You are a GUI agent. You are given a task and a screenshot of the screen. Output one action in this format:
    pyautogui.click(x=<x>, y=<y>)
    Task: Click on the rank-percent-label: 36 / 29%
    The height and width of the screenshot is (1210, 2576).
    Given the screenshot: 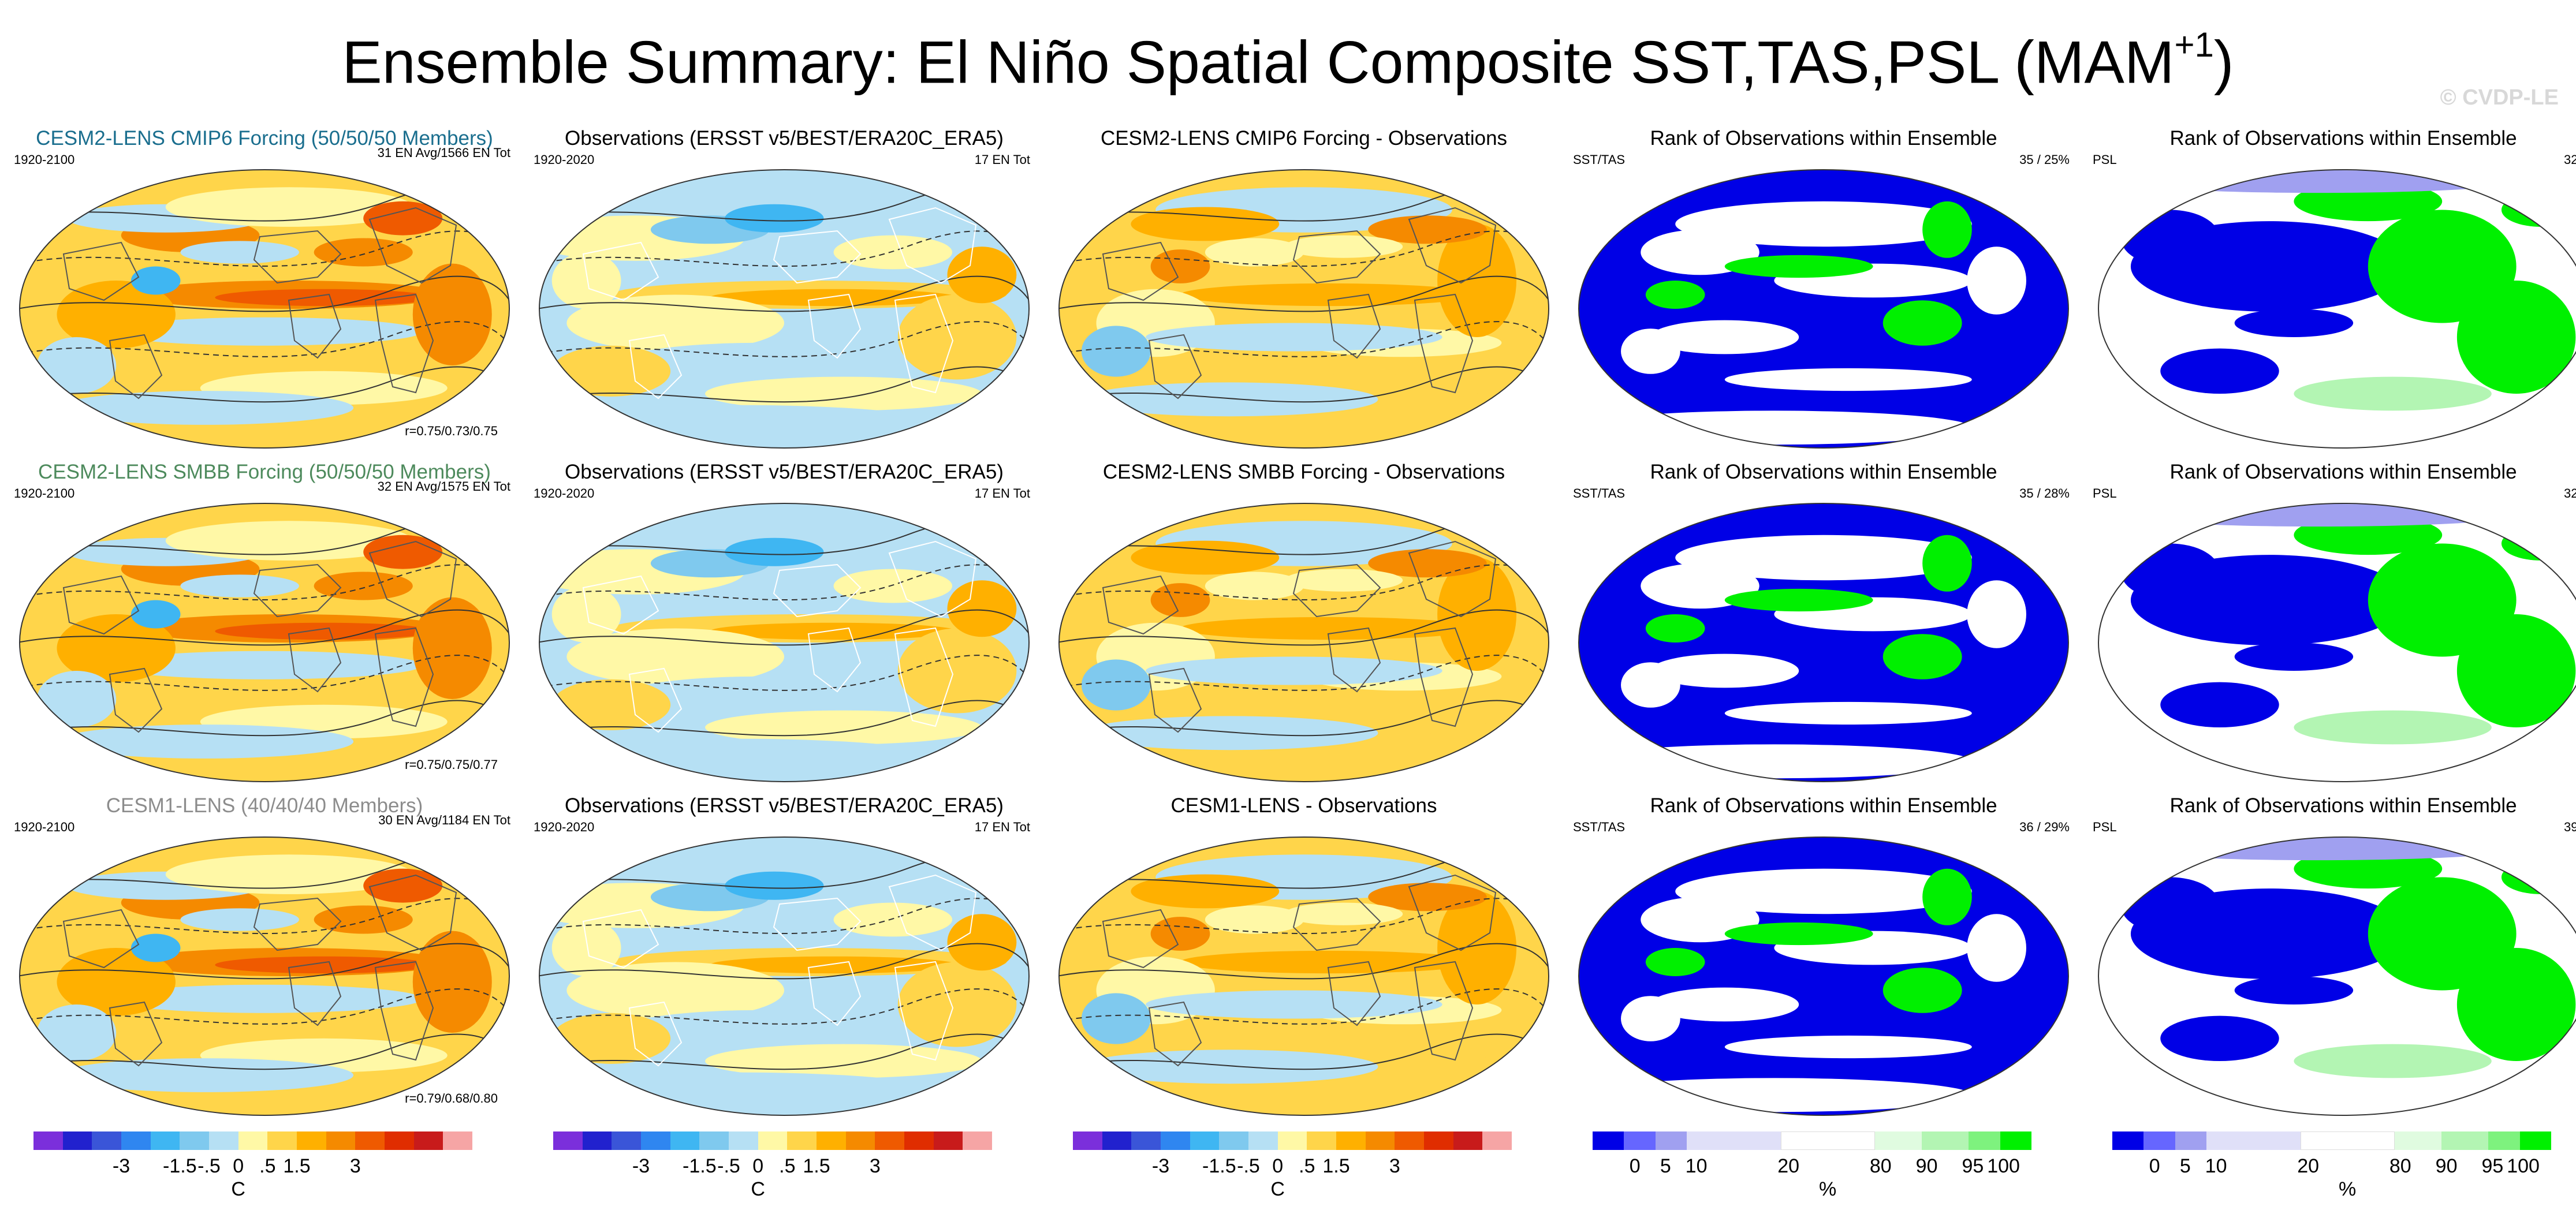 What is the action you would take?
    pyautogui.click(x=2044, y=827)
    